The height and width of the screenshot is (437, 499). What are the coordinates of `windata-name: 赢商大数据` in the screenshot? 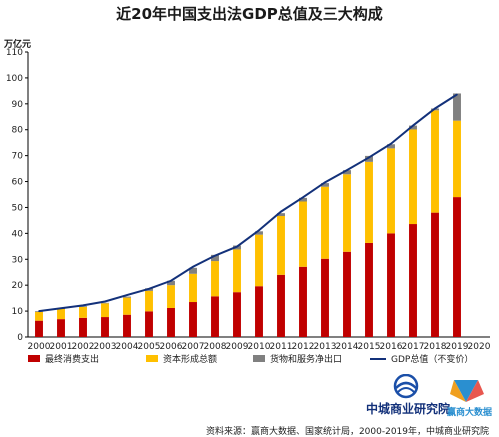 It's located at (470, 413).